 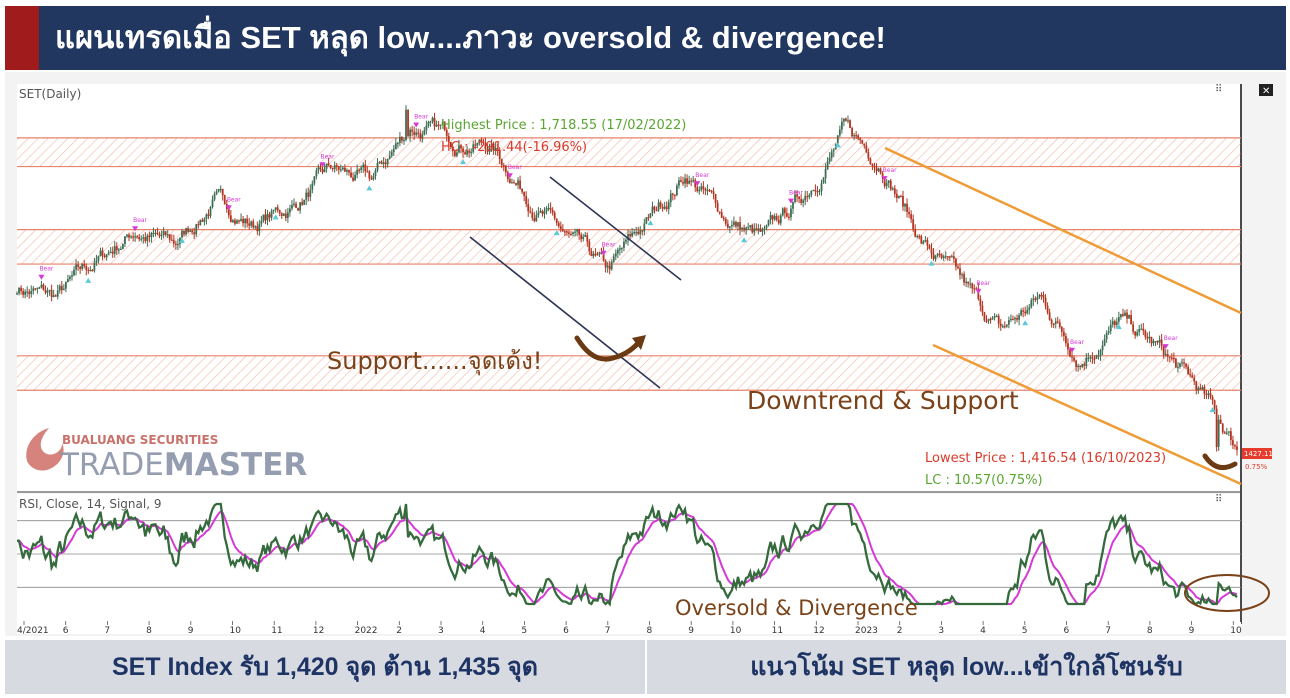 What do you see at coordinates (50, 94) in the screenshot?
I see `price-panel-label: SET(Daily)` at bounding box center [50, 94].